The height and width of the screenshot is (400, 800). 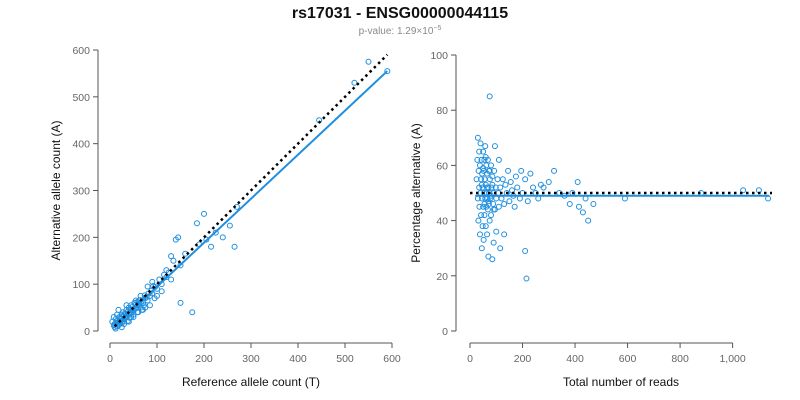 I want to click on left-y-axis-label: Alternative allele count (A), so click(x=56, y=190).